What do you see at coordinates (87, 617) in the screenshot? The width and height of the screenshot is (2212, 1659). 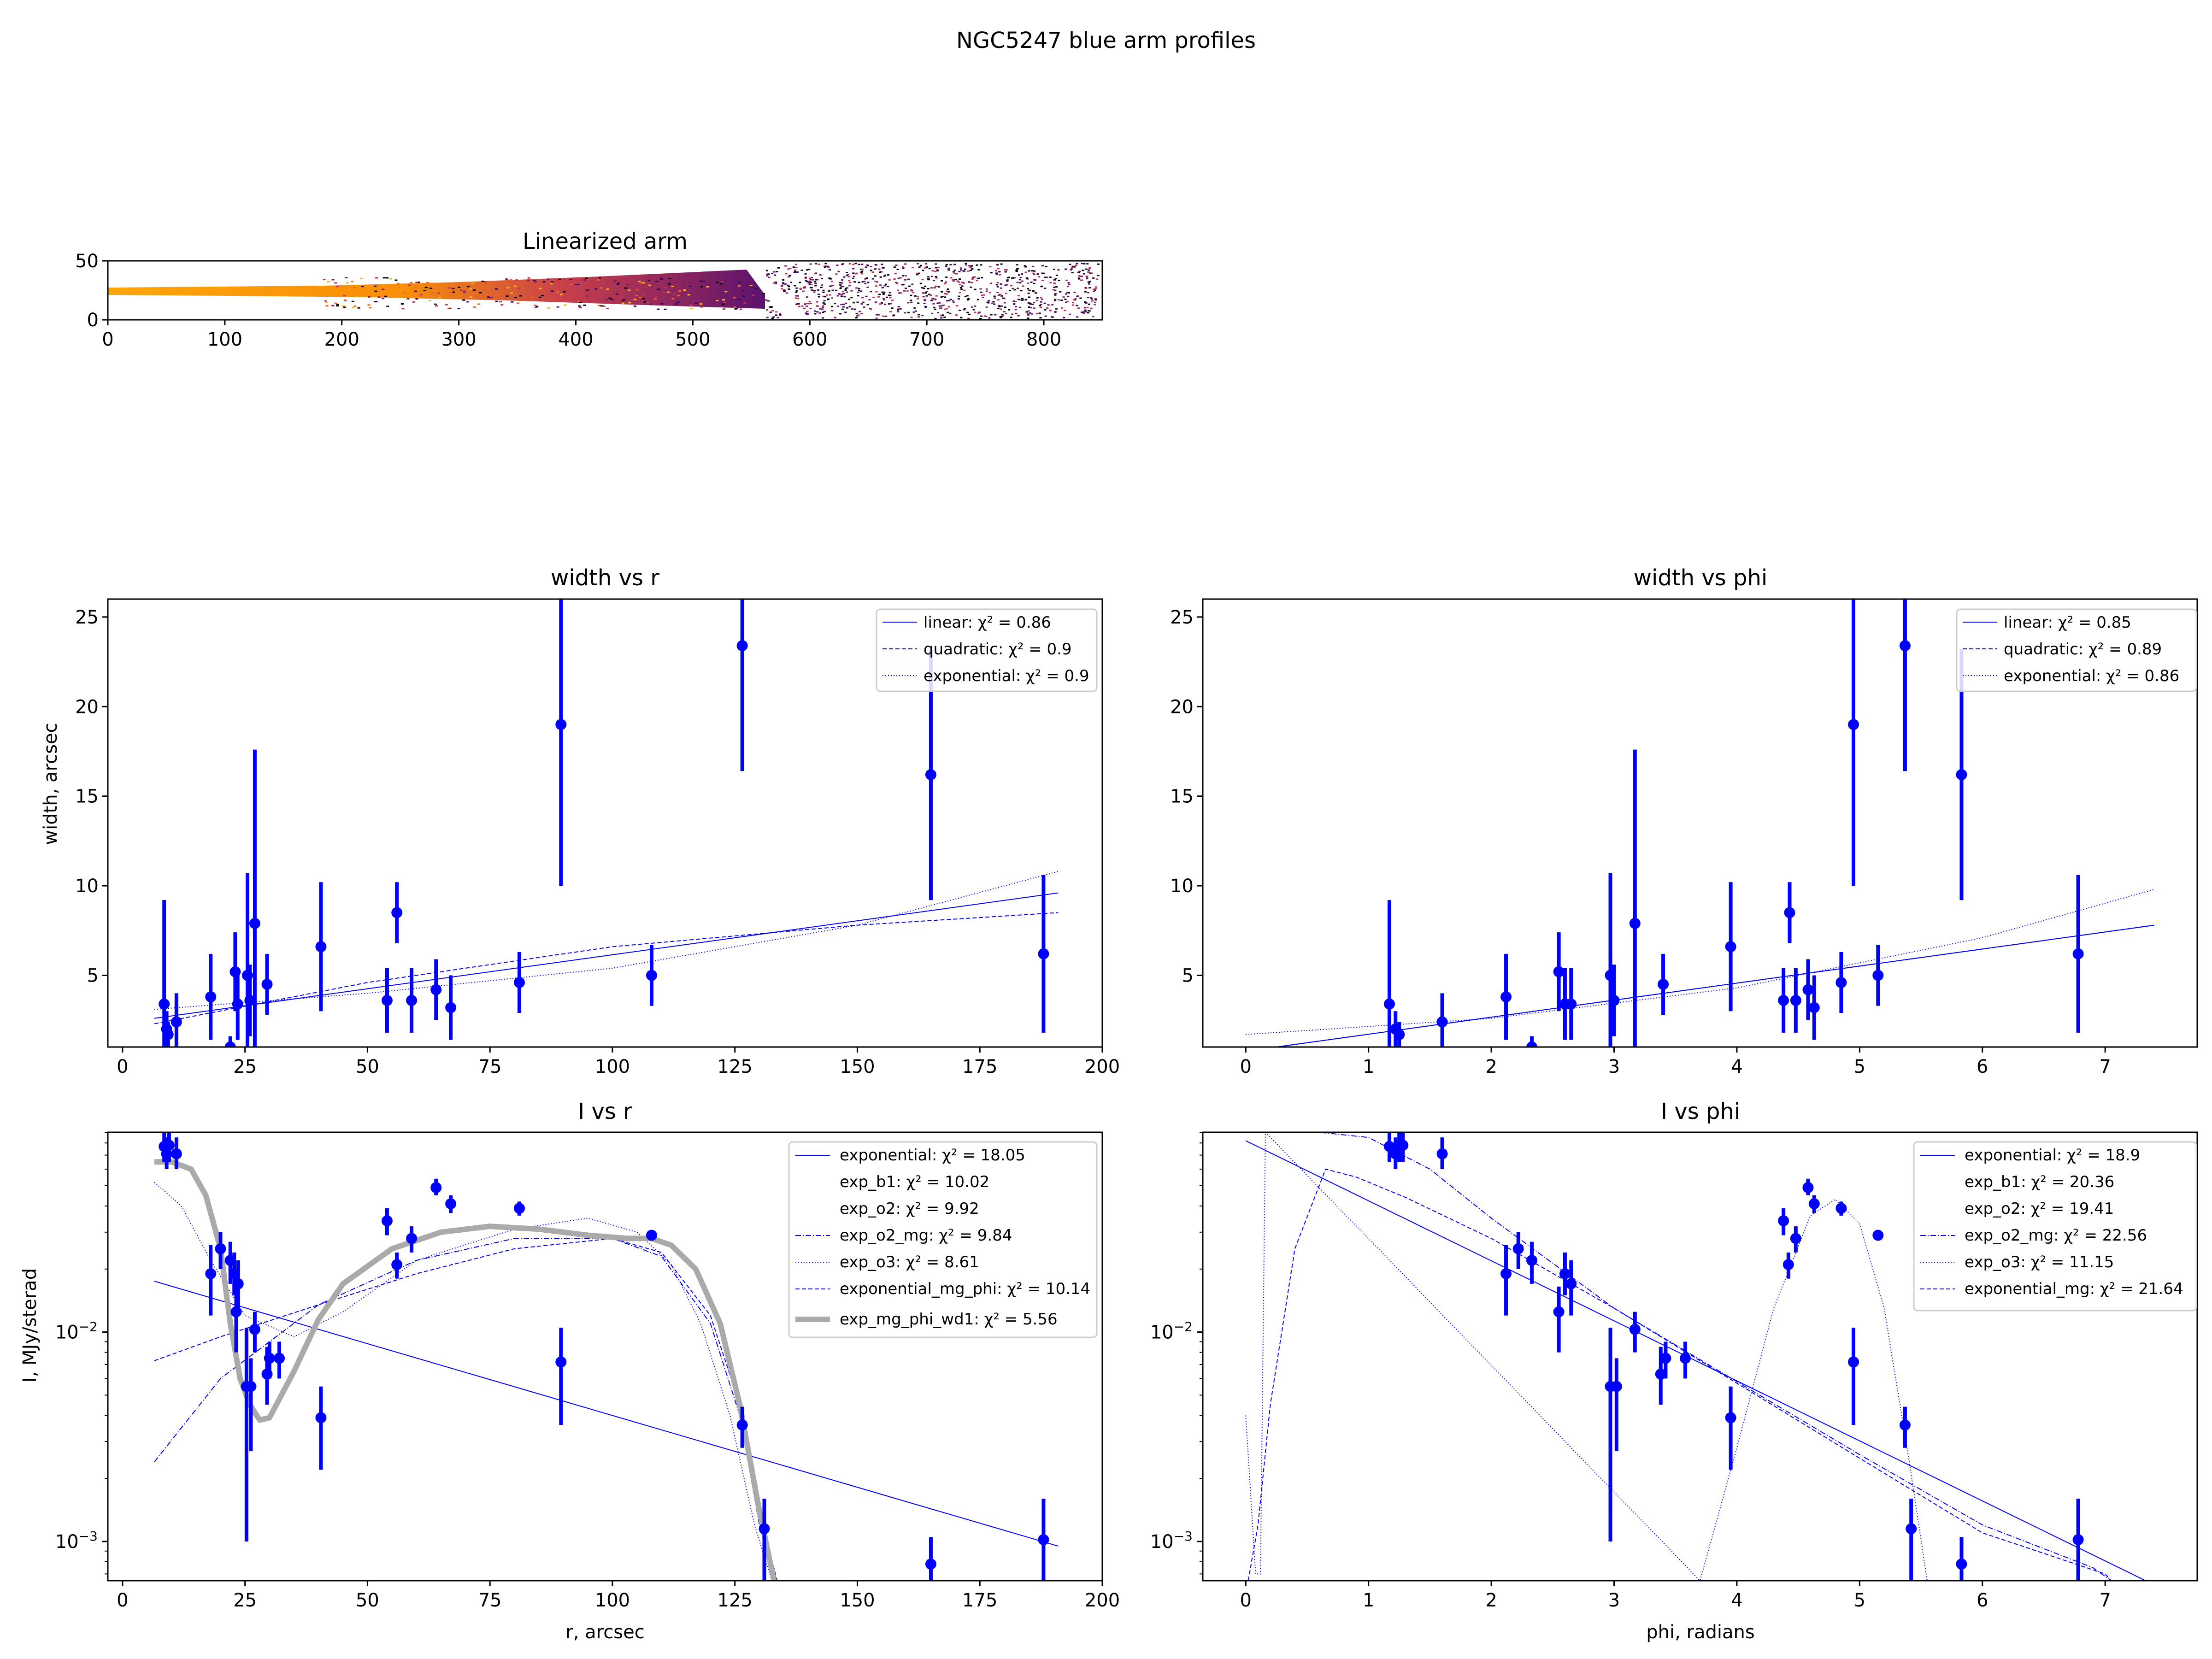 I see `wr-ytick-label: 25` at bounding box center [87, 617].